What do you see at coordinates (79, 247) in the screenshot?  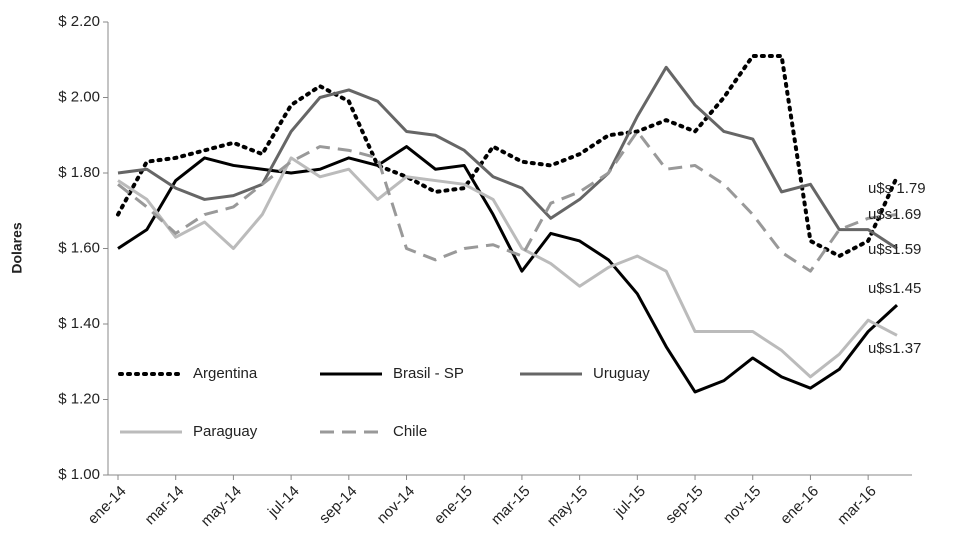 I see `y-tick-label: $ 1.60` at bounding box center [79, 247].